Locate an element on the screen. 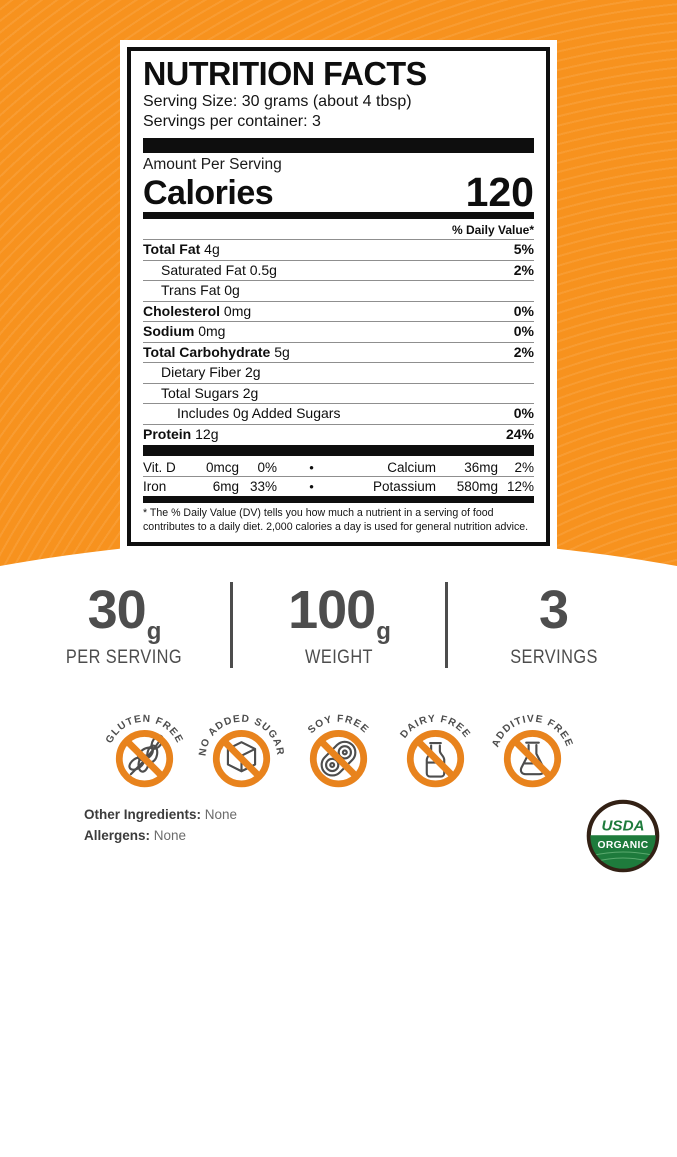  badge-label: GLUTEN FREE is located at coordinates (144, 730).